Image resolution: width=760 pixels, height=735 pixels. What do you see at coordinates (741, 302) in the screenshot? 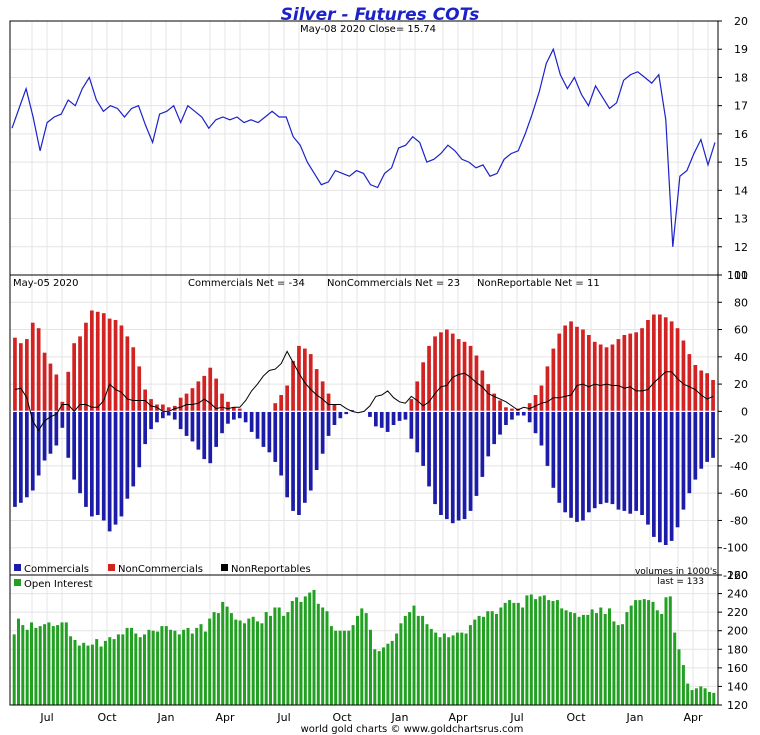
I see `cot-axis-label: 80` at bounding box center [741, 302].